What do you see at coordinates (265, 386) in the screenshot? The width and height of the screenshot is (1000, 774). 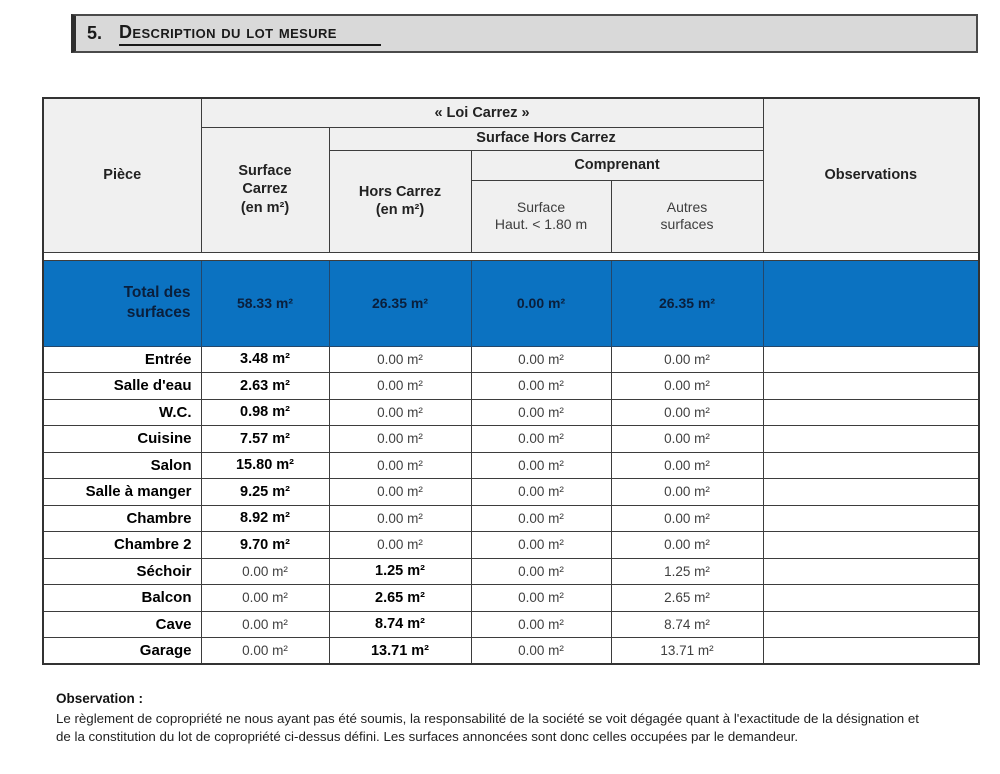 I see `carrez-value: 2.63 m²` at bounding box center [265, 386].